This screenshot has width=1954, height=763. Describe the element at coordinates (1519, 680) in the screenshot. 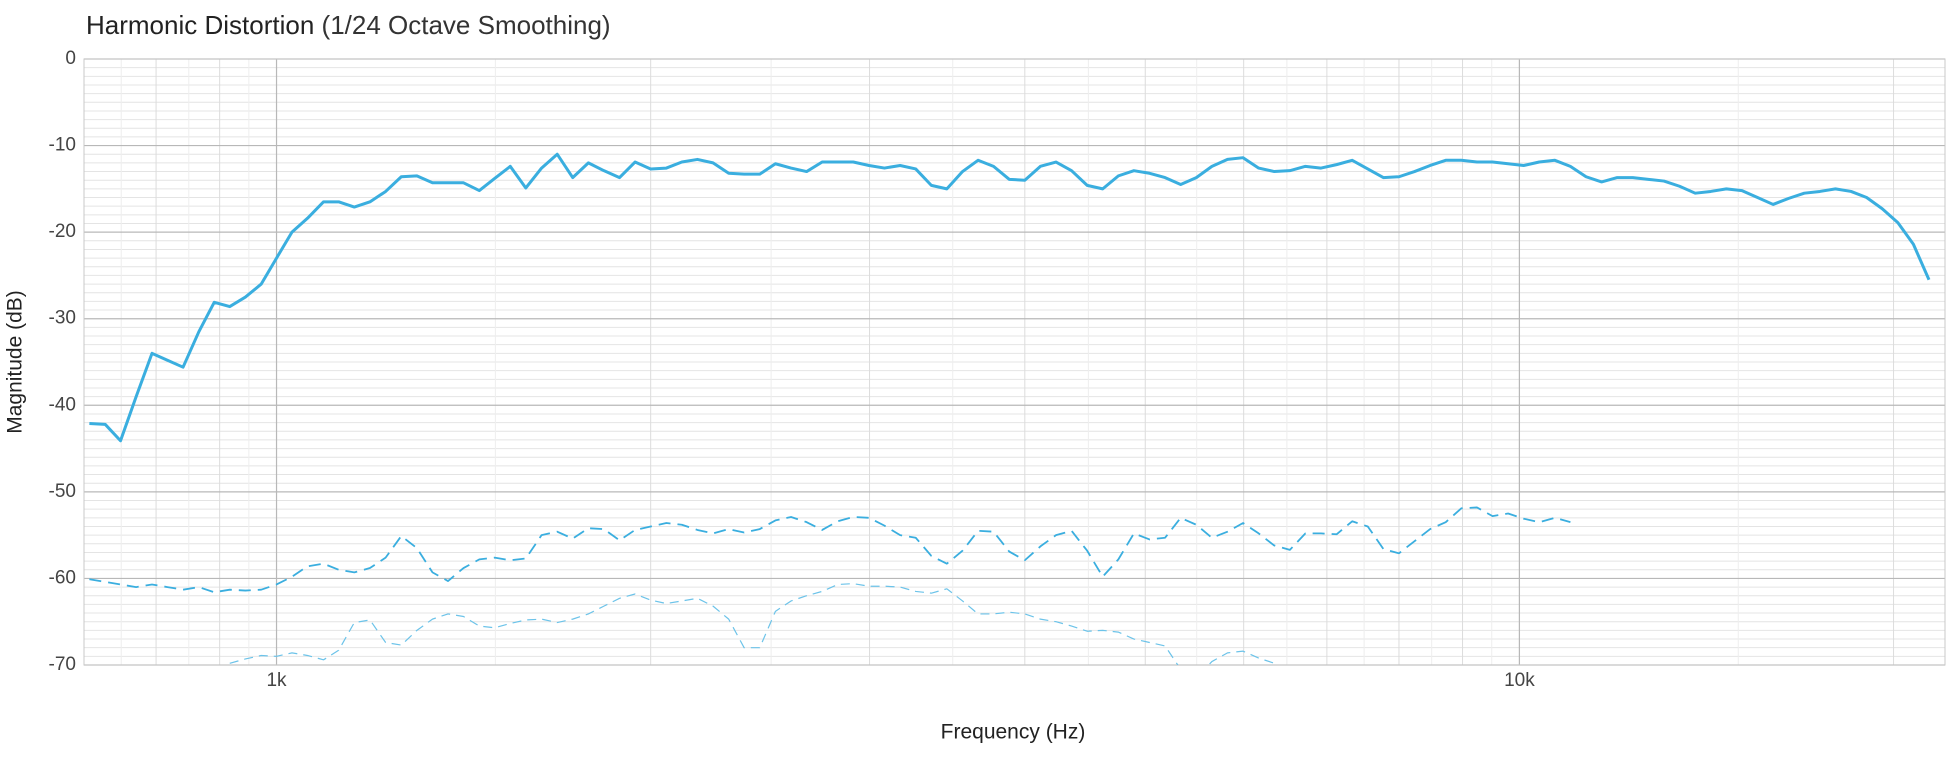

I see `x-tick-label: 10k` at that location.